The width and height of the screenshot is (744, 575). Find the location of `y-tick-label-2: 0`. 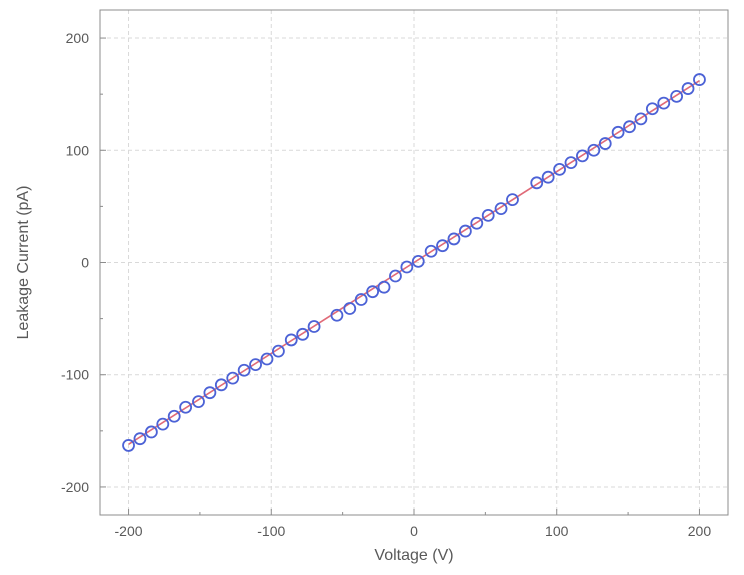

y-tick-label-2: 0 is located at coordinates (85, 263).